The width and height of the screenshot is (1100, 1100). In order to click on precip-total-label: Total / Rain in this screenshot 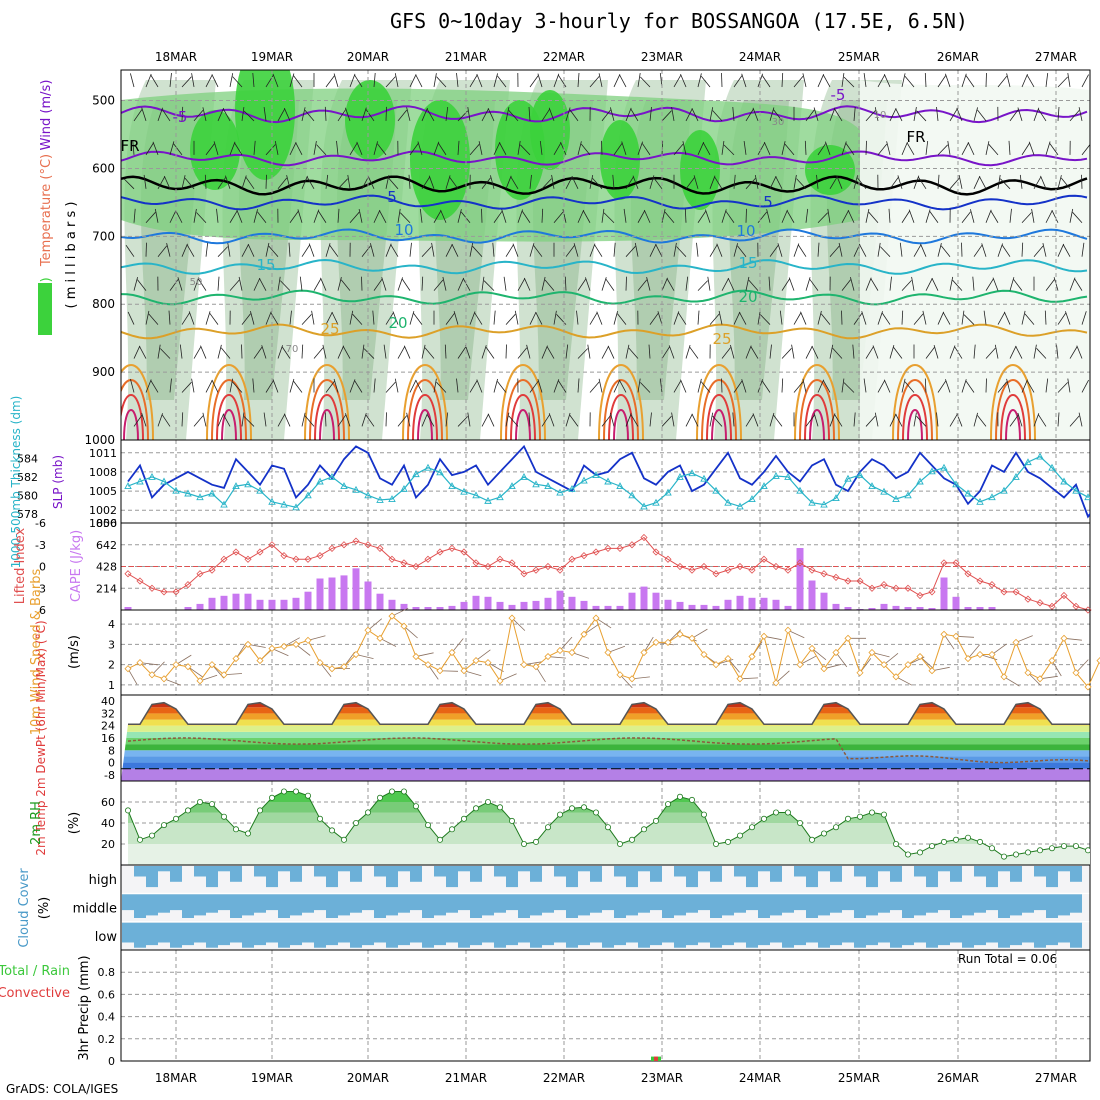, I will do `click(35, 971)`.